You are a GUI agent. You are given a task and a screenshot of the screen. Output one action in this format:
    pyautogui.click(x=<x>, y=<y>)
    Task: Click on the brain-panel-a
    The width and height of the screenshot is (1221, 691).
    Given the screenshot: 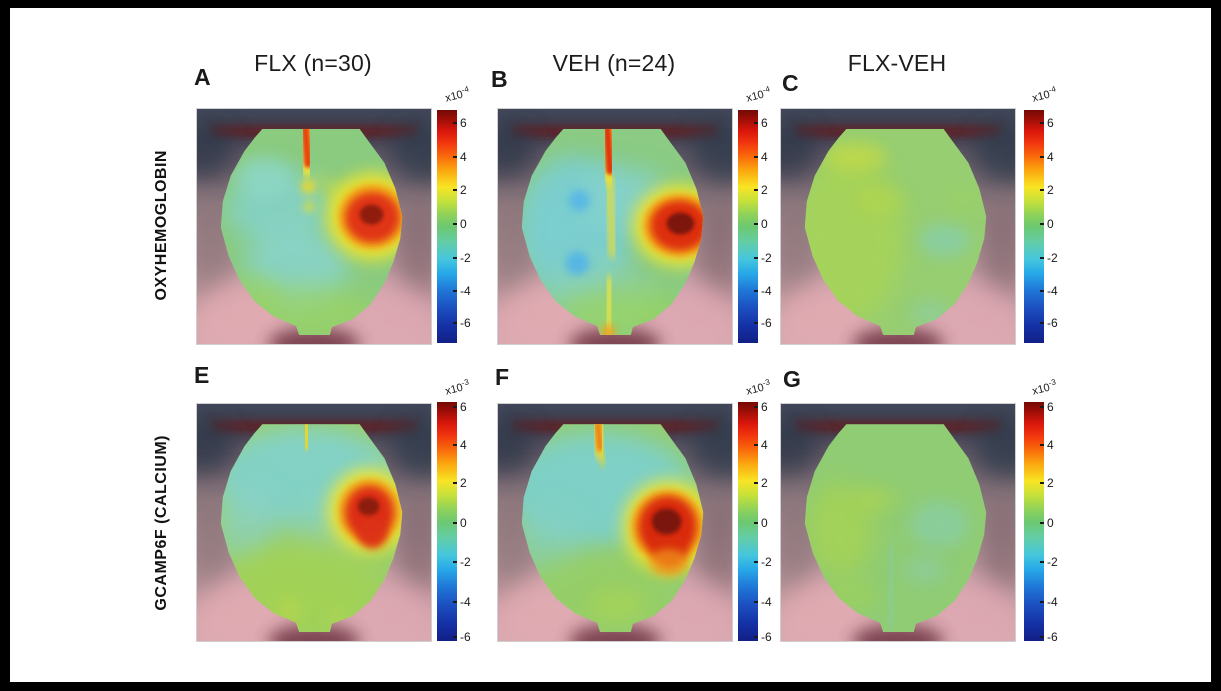 What is the action you would take?
    pyautogui.click(x=314, y=226)
    